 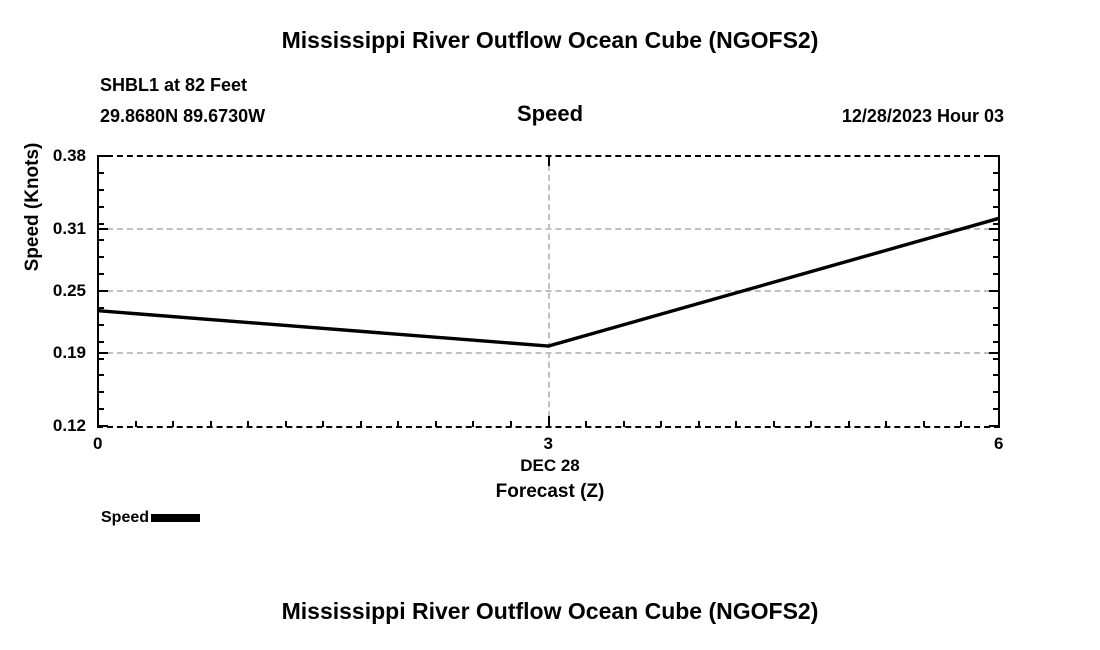 What do you see at coordinates (69, 425) in the screenshot?
I see `y-axis-tick-label: 0.12` at bounding box center [69, 425].